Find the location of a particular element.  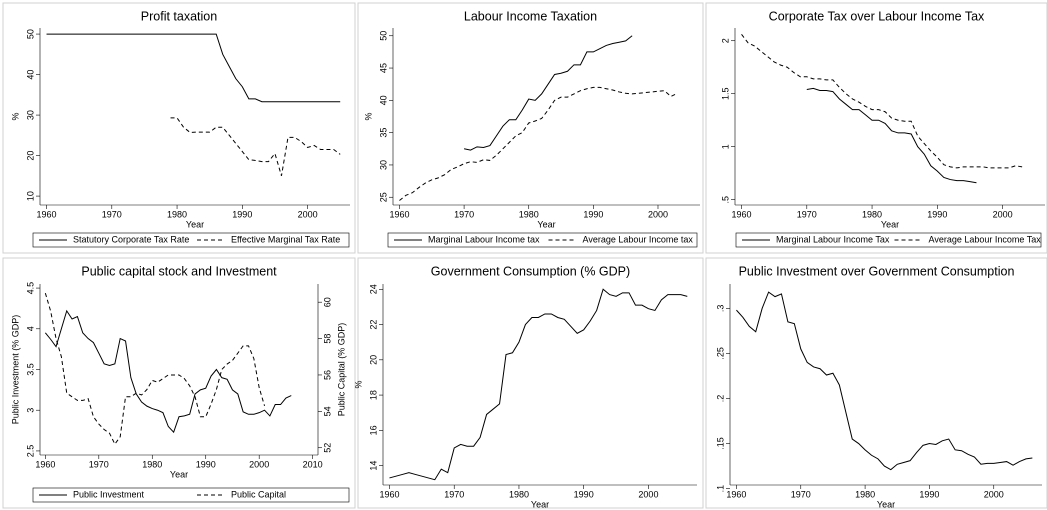

y2-tick-label: 60 is located at coordinates (327, 302).